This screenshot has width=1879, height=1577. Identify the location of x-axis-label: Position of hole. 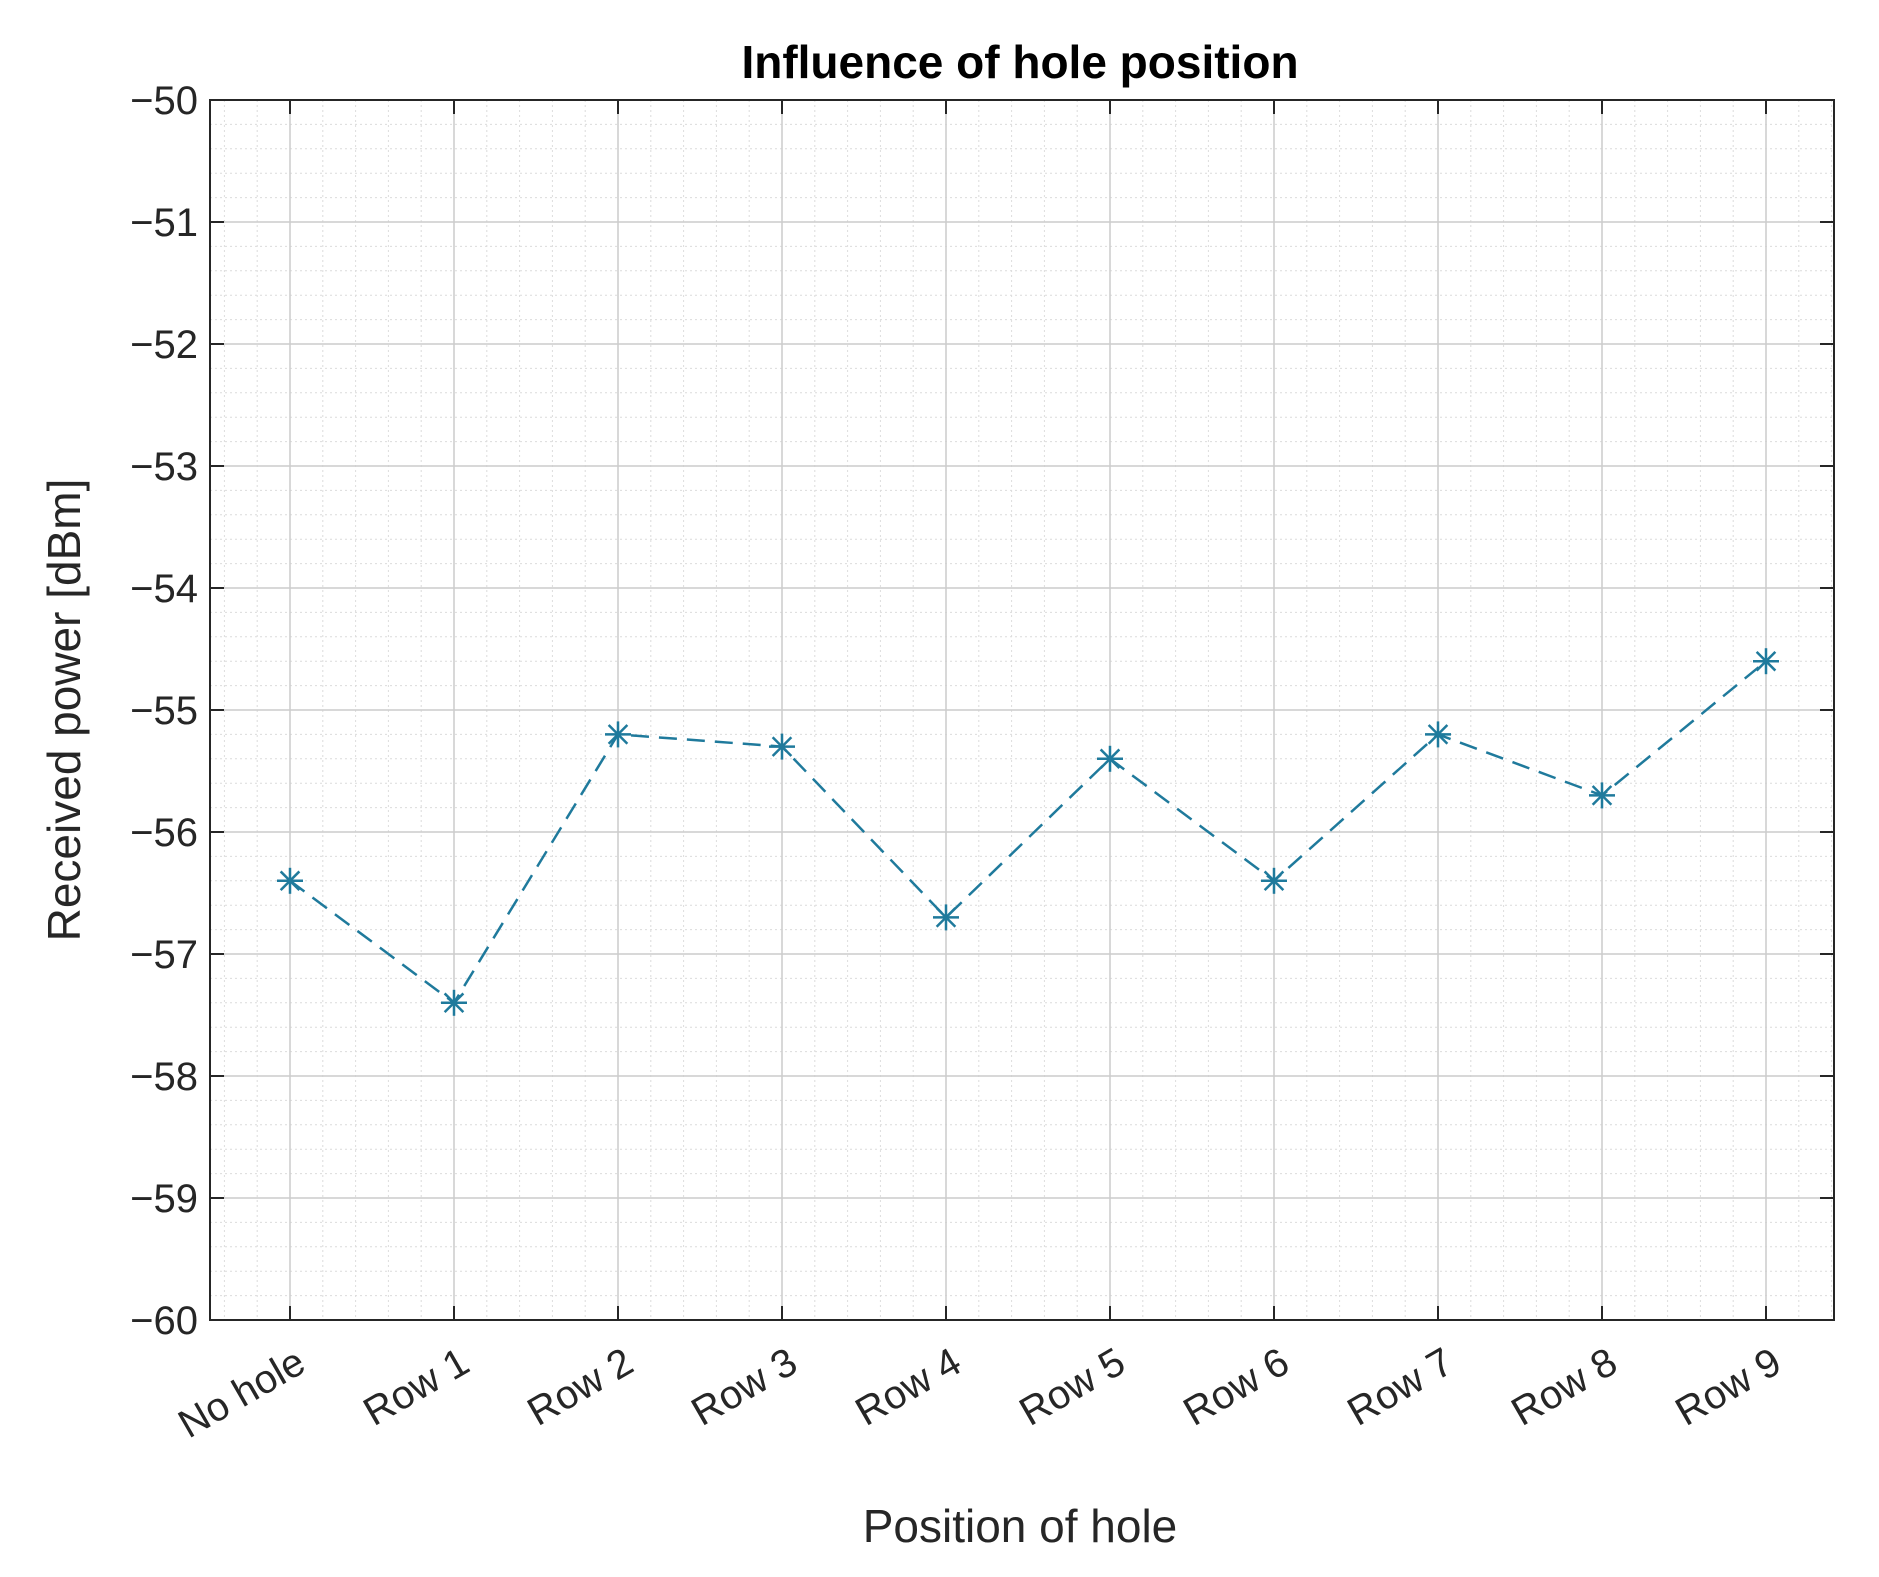
(1020, 1526).